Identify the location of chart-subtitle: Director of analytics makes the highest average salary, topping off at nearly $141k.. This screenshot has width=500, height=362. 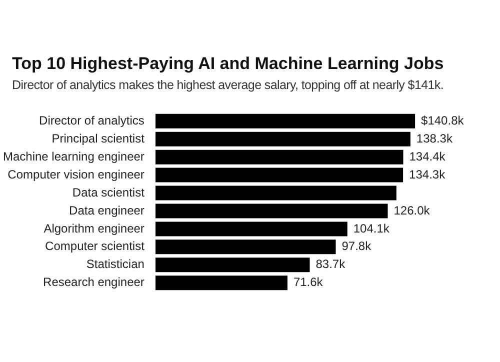
(228, 85).